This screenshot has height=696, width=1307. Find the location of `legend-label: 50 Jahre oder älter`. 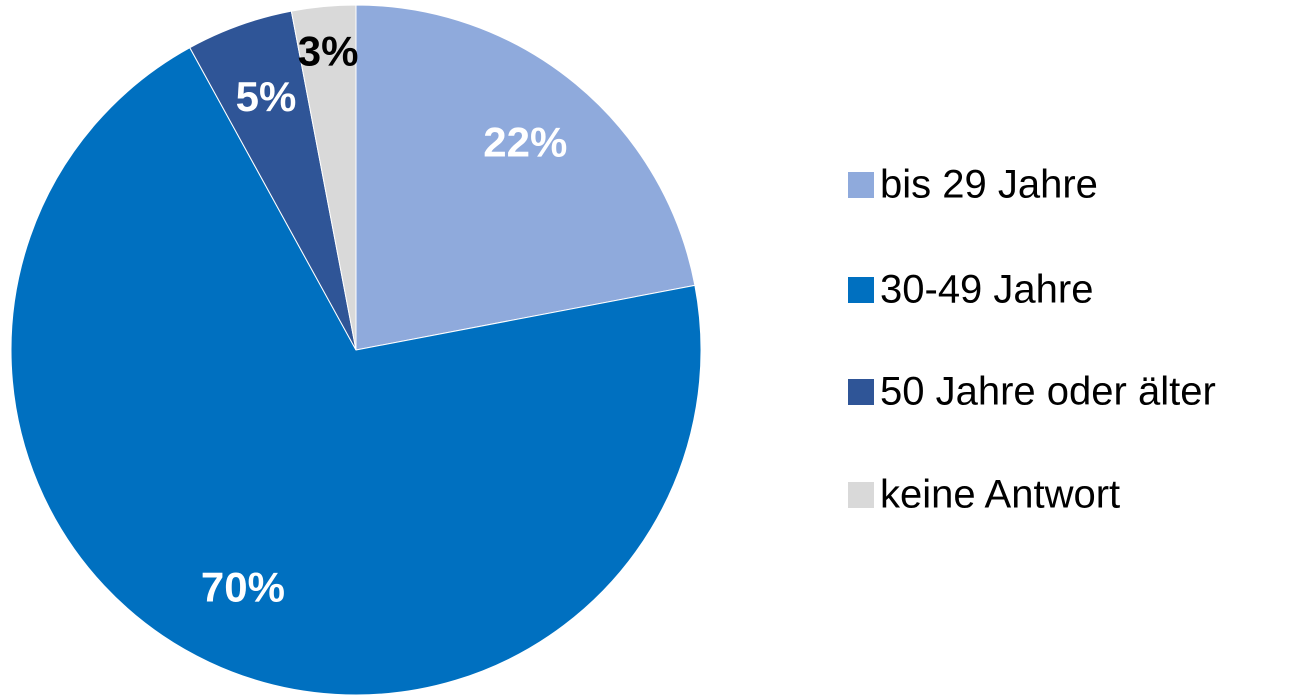

legend-label: 50 Jahre oder älter is located at coordinates (1048, 392).